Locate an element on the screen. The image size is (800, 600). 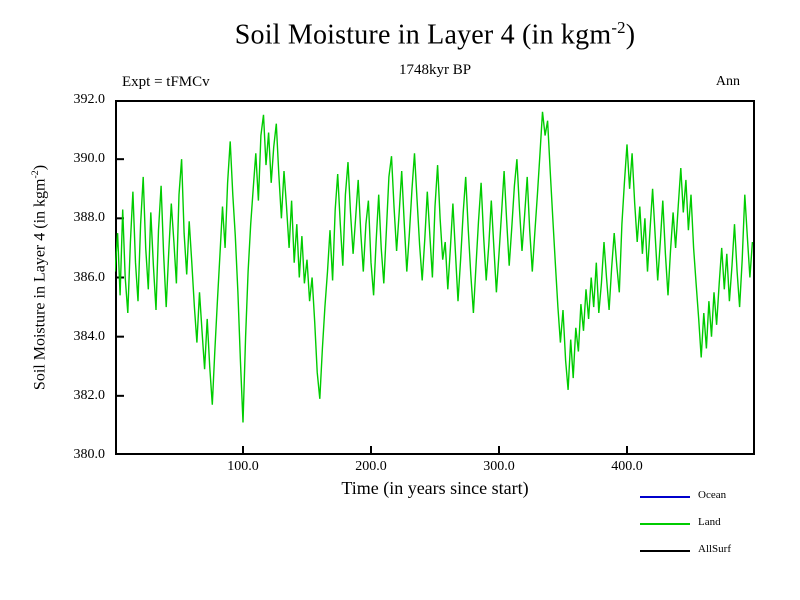
legend: Ocean Land AllSurf is located at coordinates (715, 524).